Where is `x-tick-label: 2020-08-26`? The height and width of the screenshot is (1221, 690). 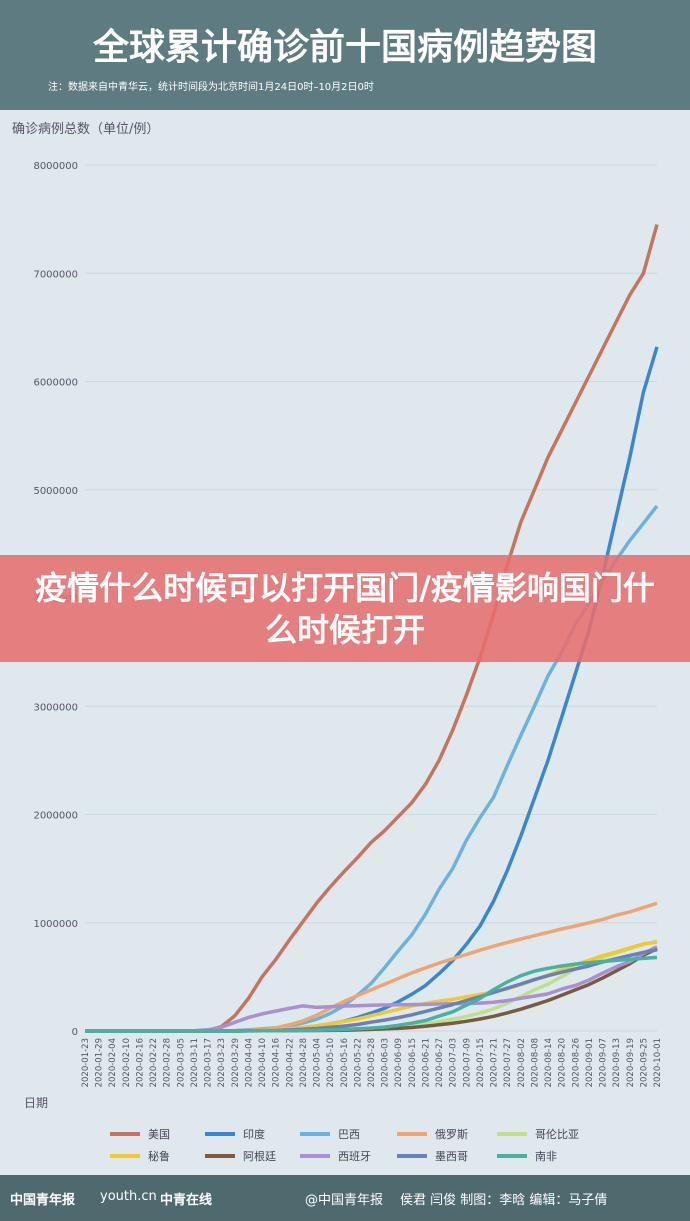
x-tick-label: 2020-08-26 is located at coordinates (576, 1062).